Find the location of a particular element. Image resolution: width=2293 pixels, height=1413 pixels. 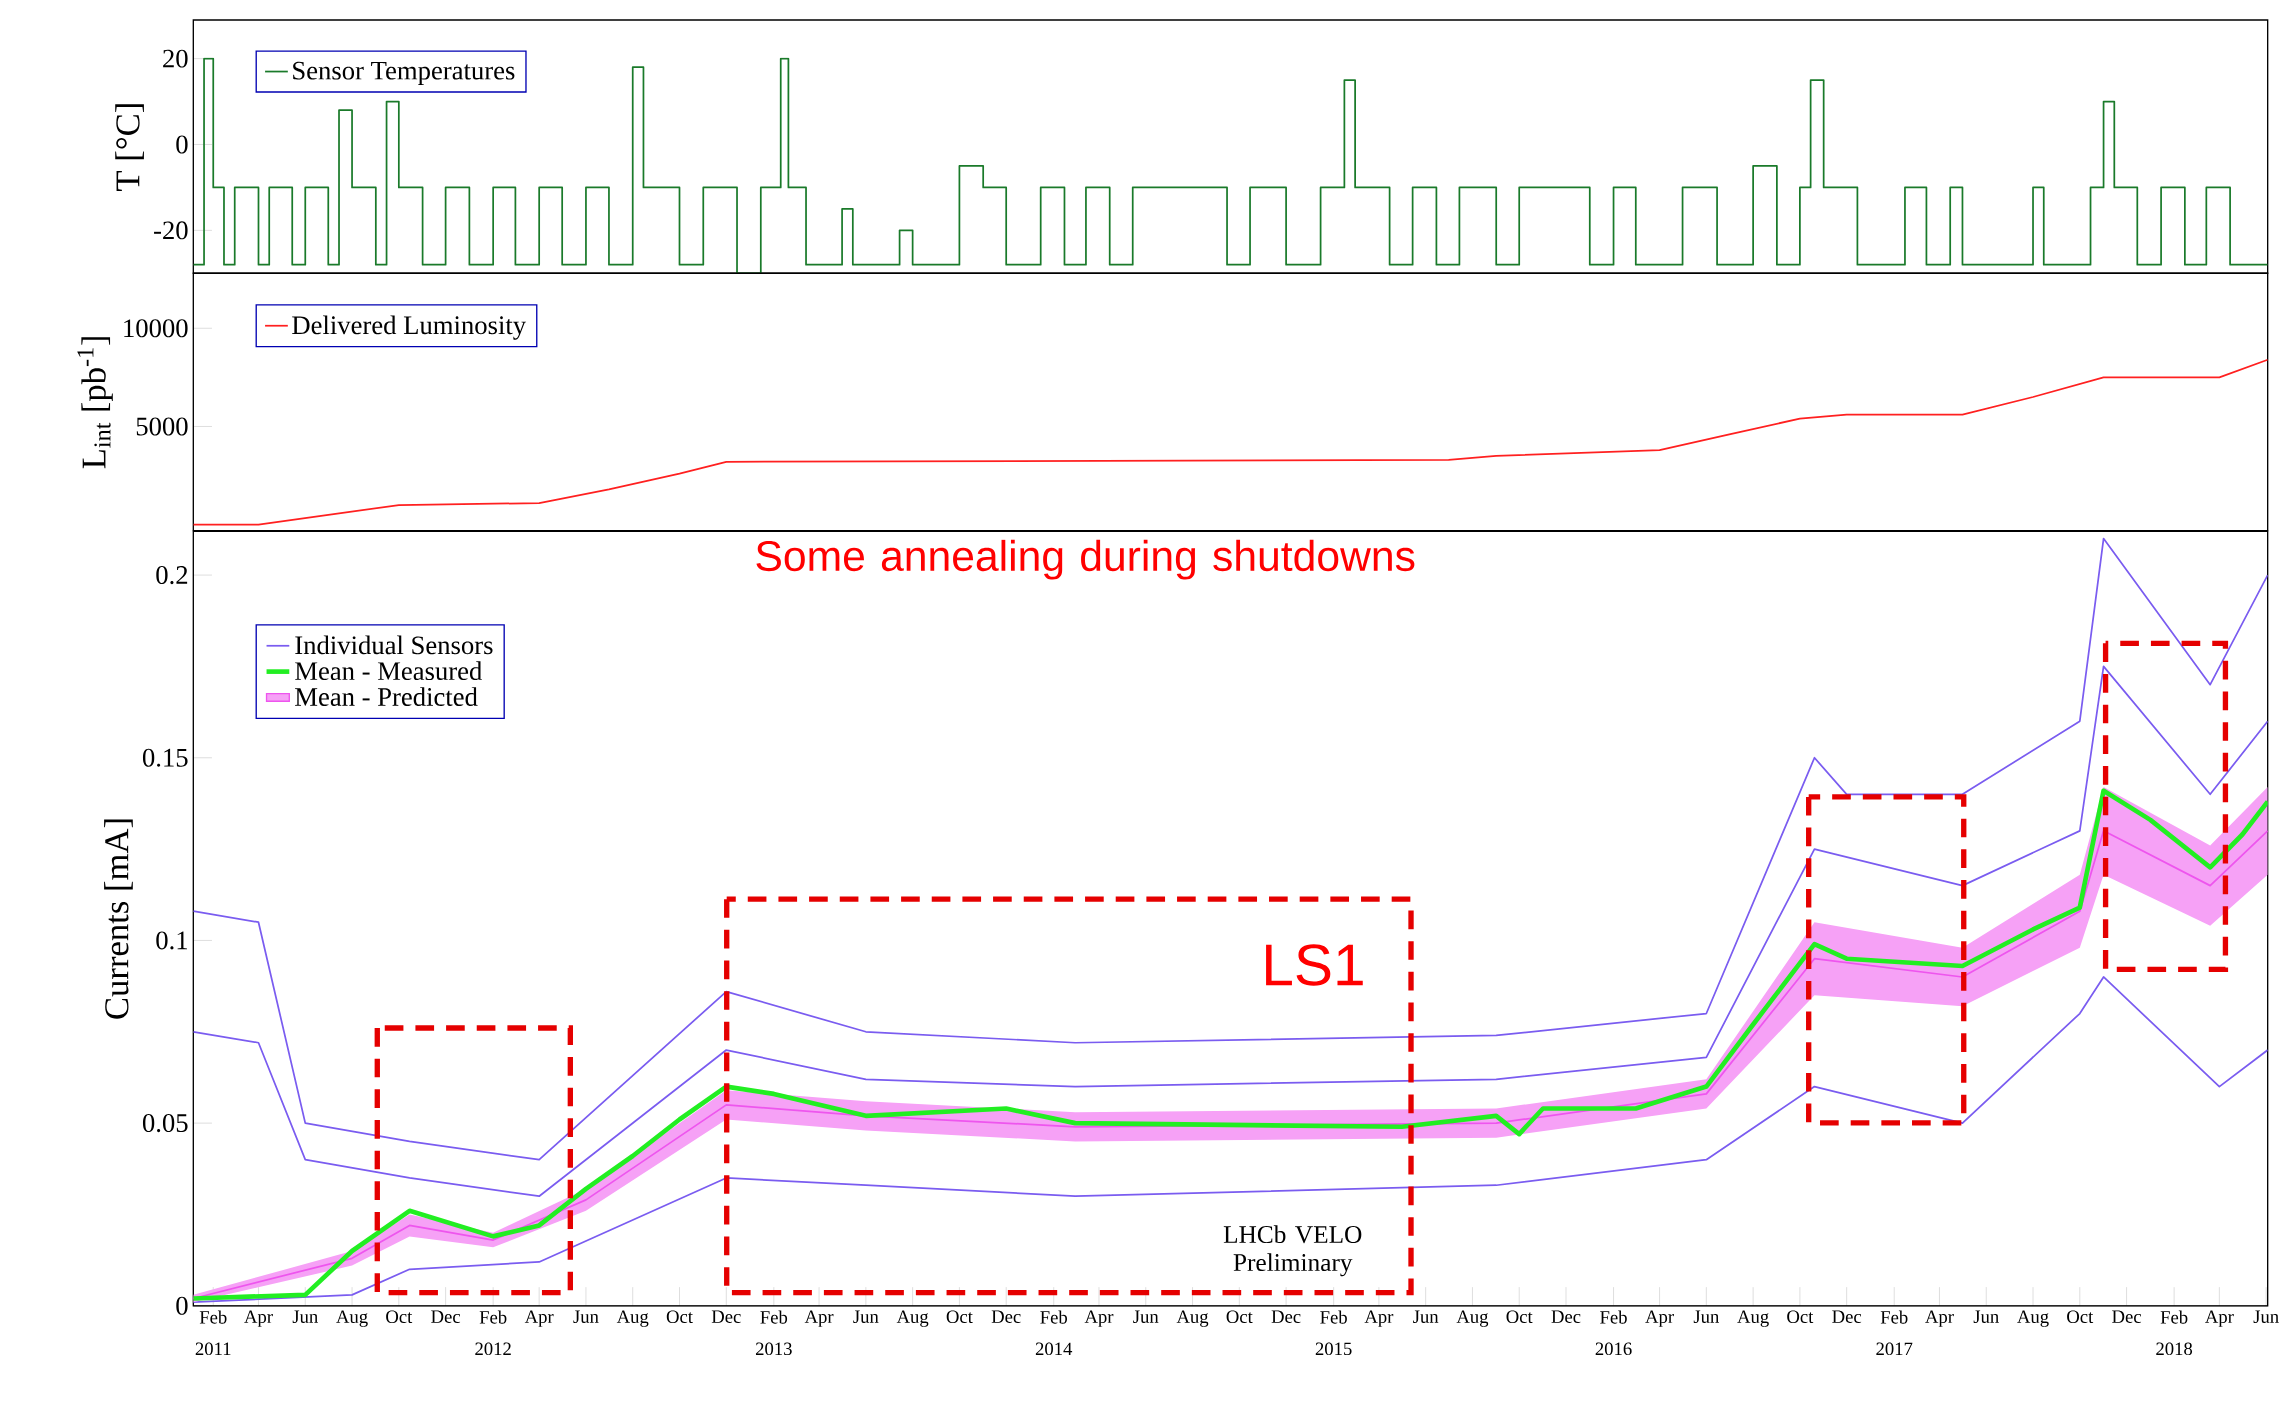

y-axis-title: Currents [mA] is located at coordinates (118, 919).